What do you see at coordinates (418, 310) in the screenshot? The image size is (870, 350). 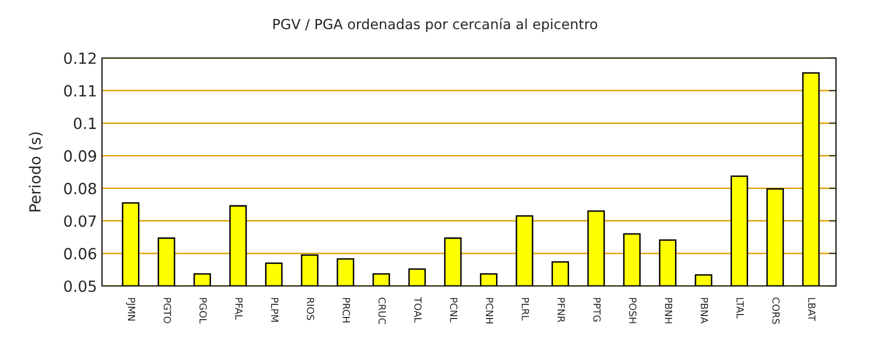 I see `x-tick-label: TOAL` at bounding box center [418, 310].